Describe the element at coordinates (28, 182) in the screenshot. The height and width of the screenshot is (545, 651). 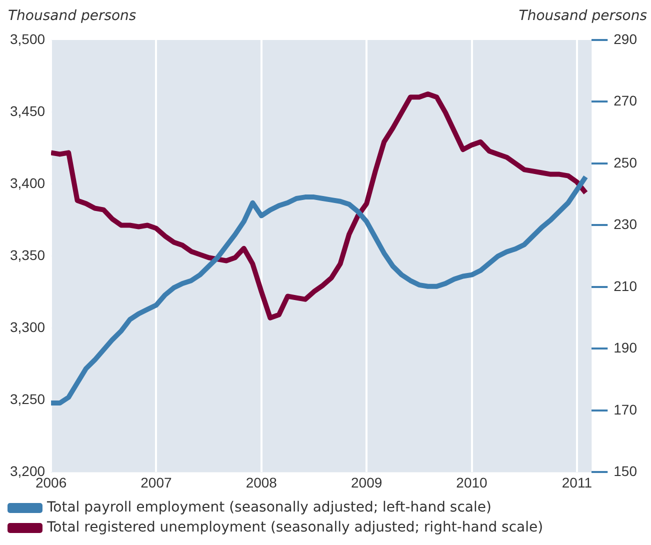
I see `y-tick-label: 3,400` at that location.